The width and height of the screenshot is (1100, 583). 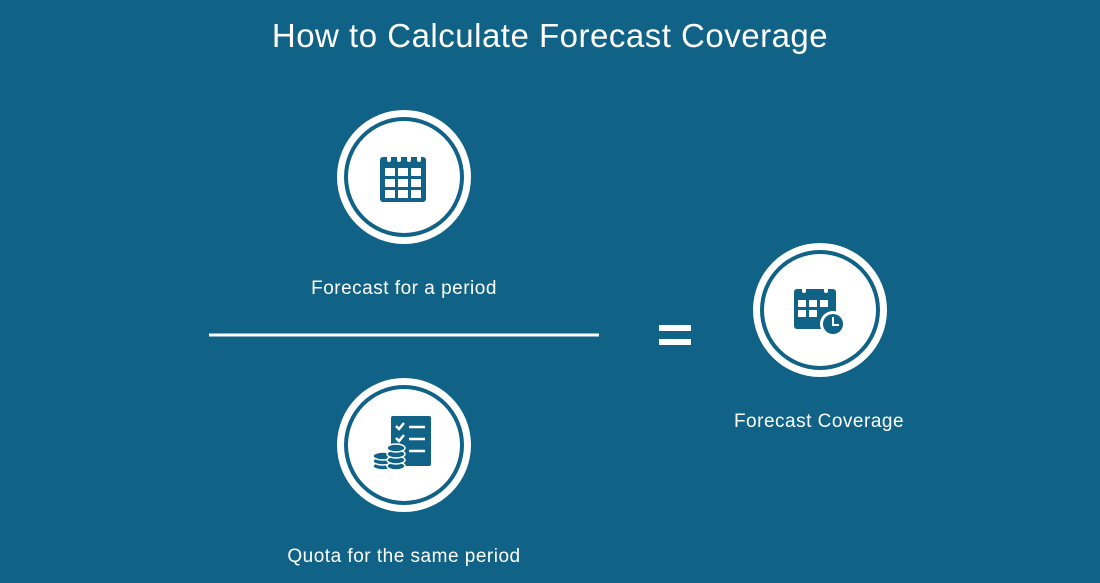 What do you see at coordinates (403, 556) in the screenshot?
I see `denominator-label: Quota for the same period` at bounding box center [403, 556].